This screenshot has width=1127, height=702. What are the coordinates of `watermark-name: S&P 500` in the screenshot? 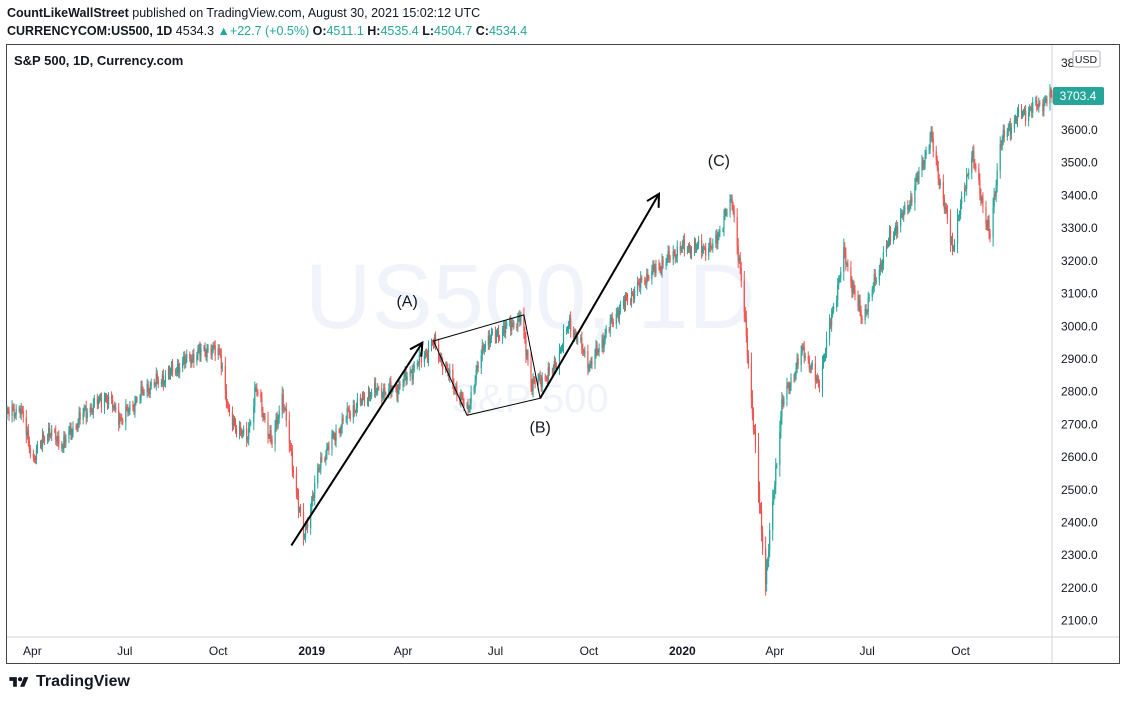 It's located at (529, 399).